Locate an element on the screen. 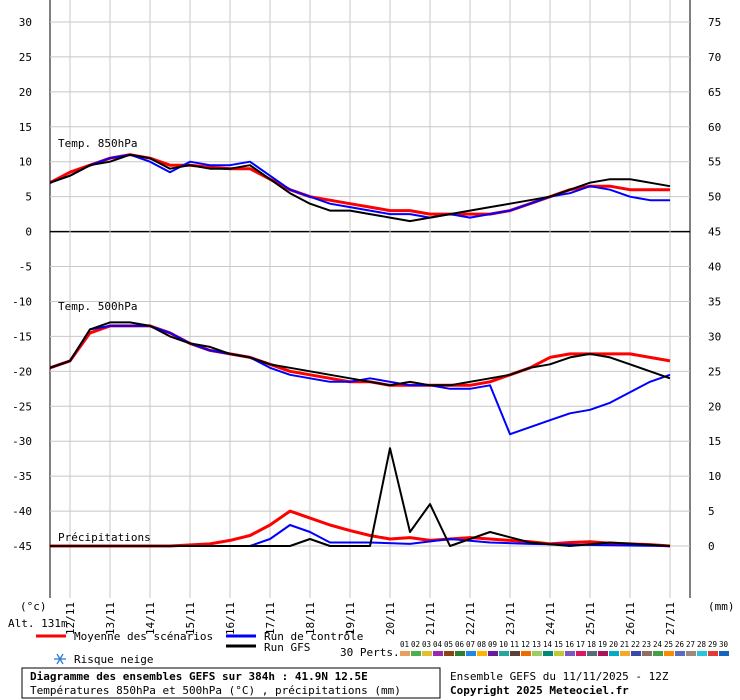  left-tick-label: -5 is located at coordinates (25, 267).